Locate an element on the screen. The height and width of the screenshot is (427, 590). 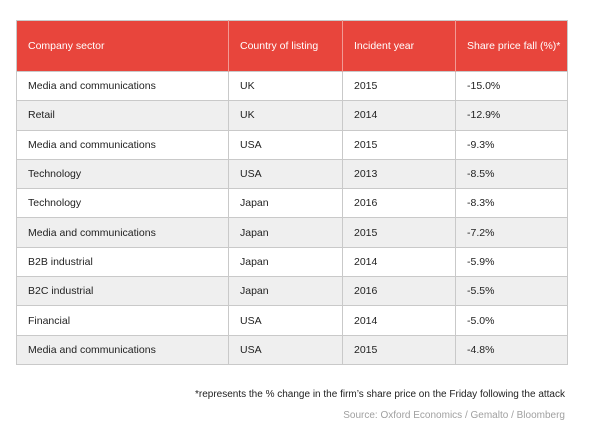
column-header-incident-year: Incident year is located at coordinates (399, 46).